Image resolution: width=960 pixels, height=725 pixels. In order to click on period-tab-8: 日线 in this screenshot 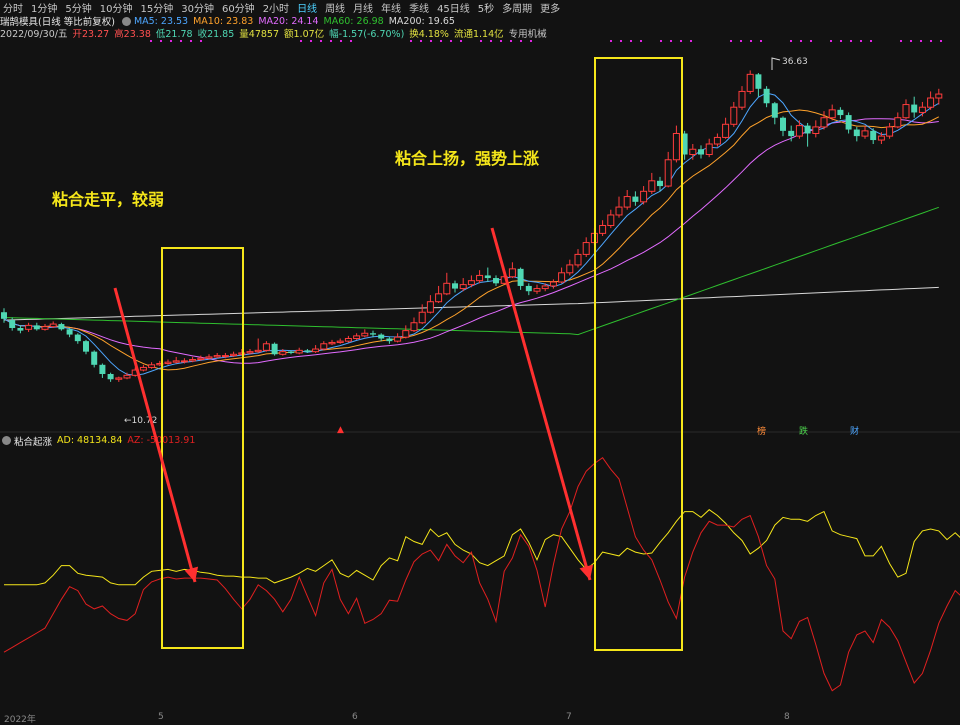, I will do `click(307, 9)`.